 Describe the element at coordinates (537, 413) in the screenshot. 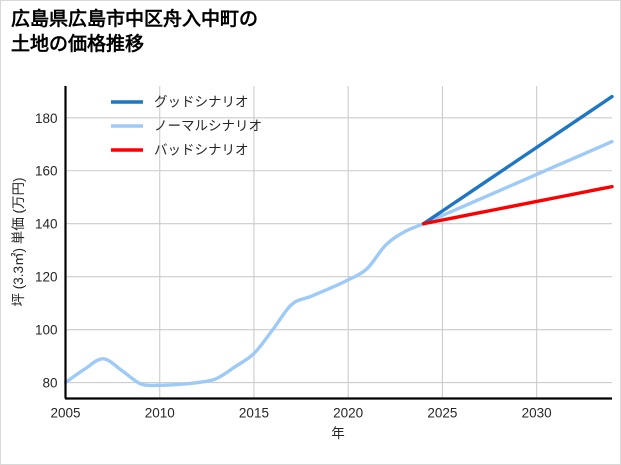

I see `x-tick-label: 2030` at that location.